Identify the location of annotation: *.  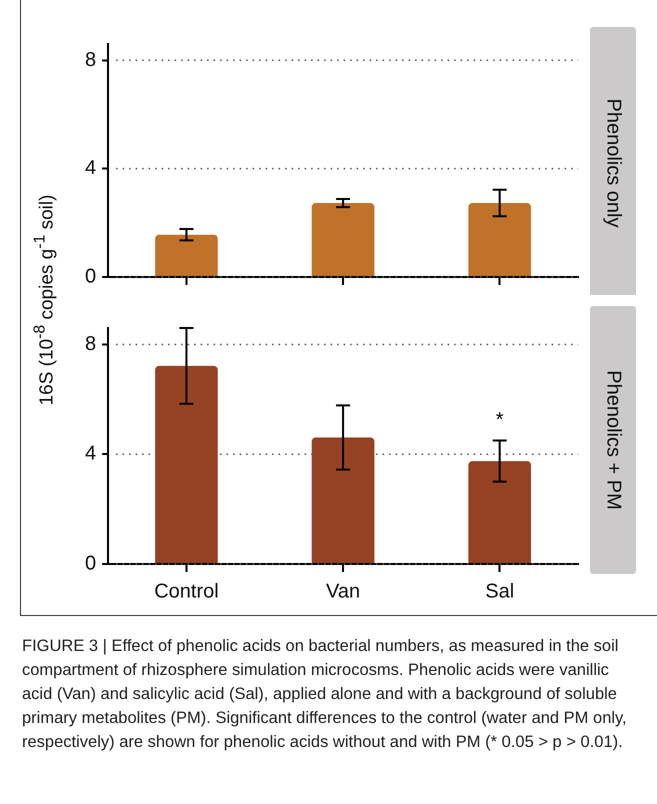
(500, 420).